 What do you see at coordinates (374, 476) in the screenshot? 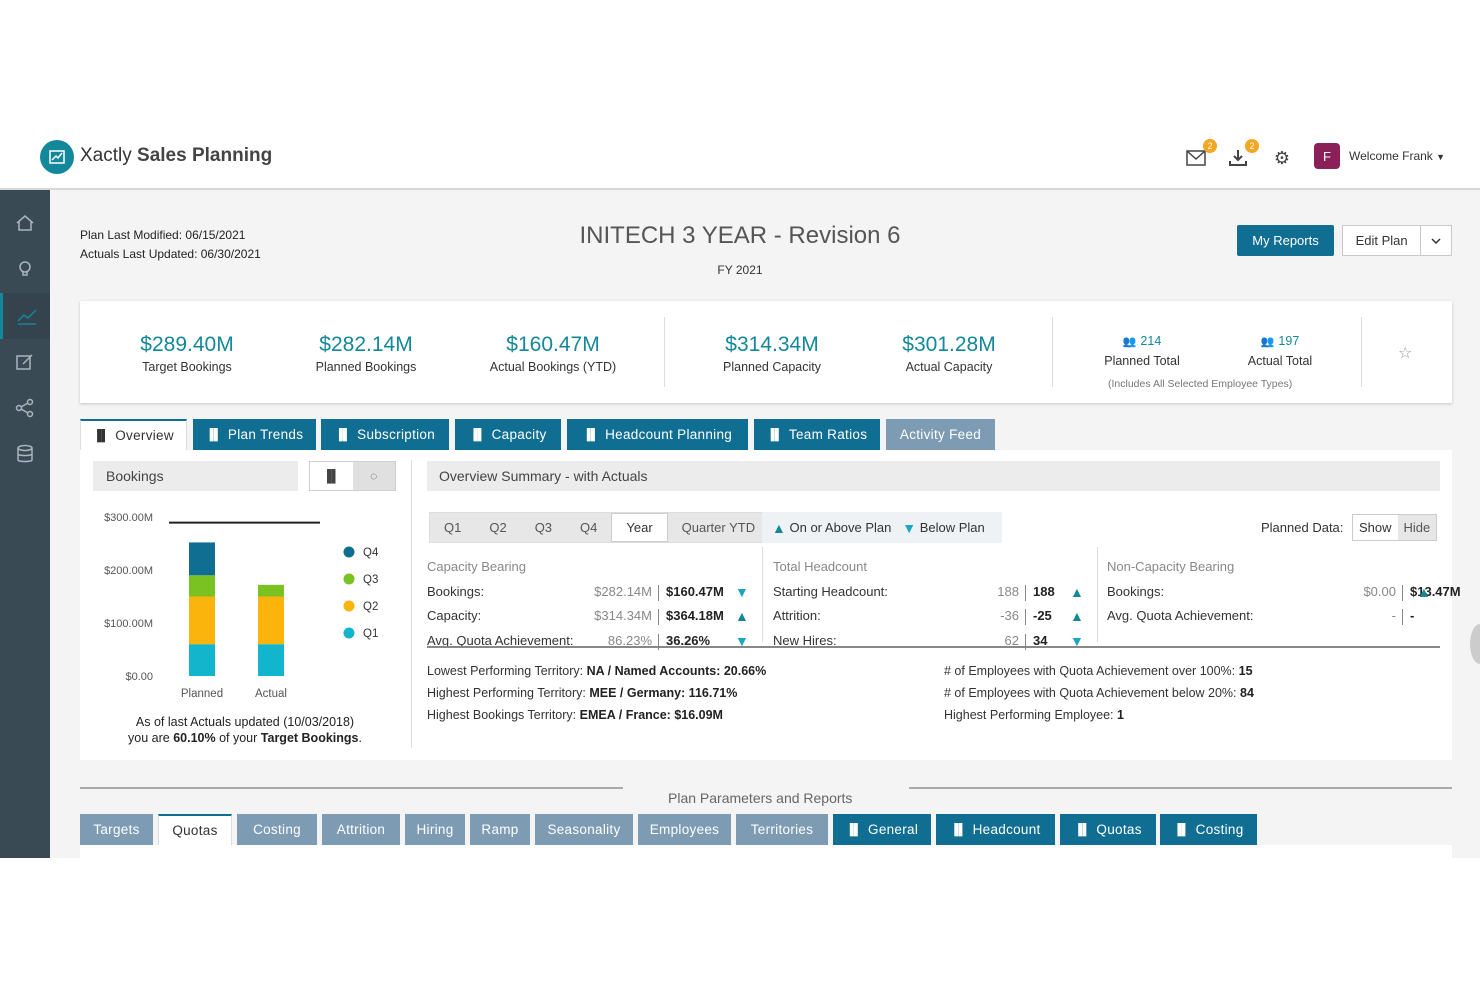
I see `pie-chart-icon: ◌` at bounding box center [374, 476].